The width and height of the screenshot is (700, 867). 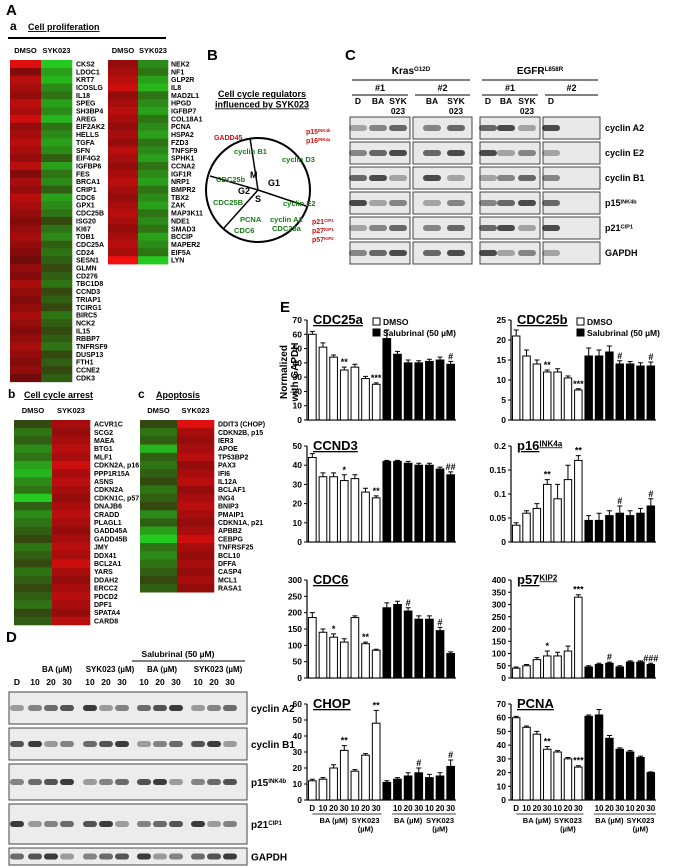 I want to click on significance-label: **, so click(x=345, y=362).